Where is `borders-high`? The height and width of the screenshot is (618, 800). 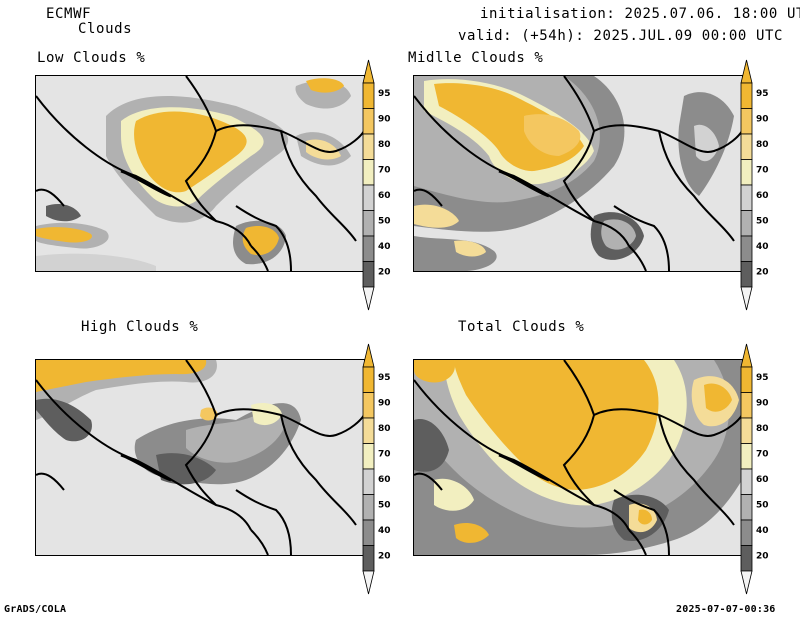 borders-high is located at coordinates (200, 457).